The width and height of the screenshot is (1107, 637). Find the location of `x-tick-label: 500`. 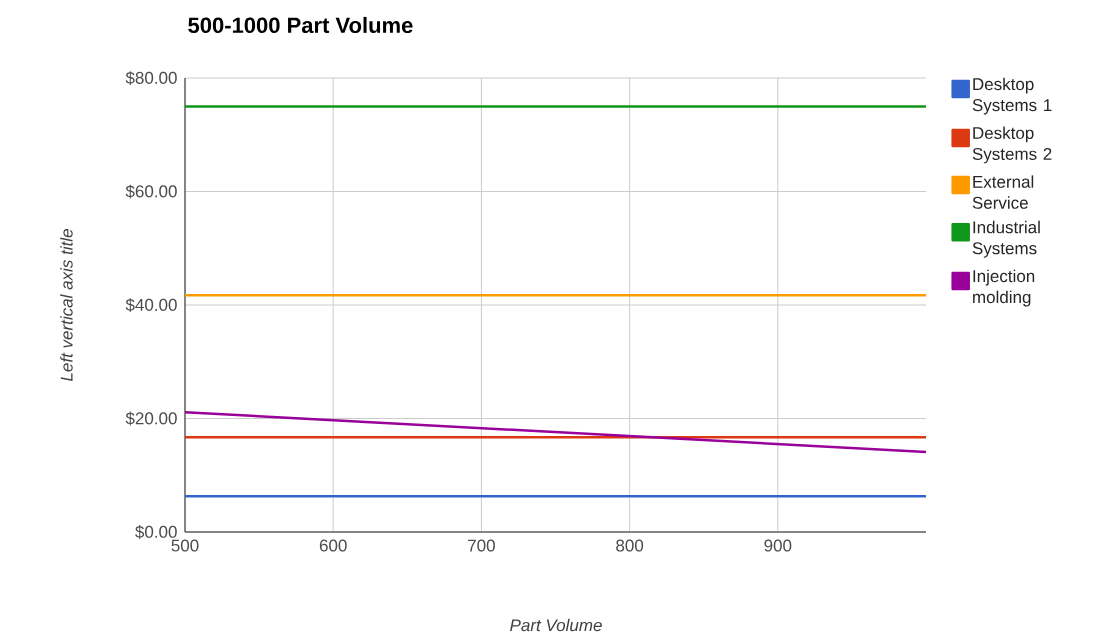

x-tick-label: 500 is located at coordinates (185, 545).